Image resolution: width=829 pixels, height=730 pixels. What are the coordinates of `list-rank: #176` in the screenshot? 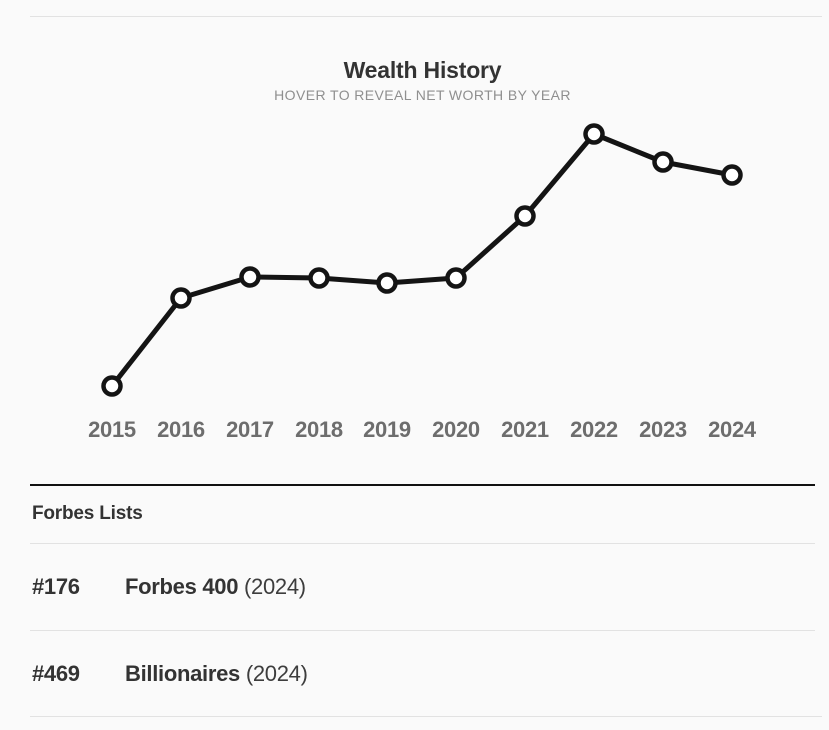 It's located at (56, 586).